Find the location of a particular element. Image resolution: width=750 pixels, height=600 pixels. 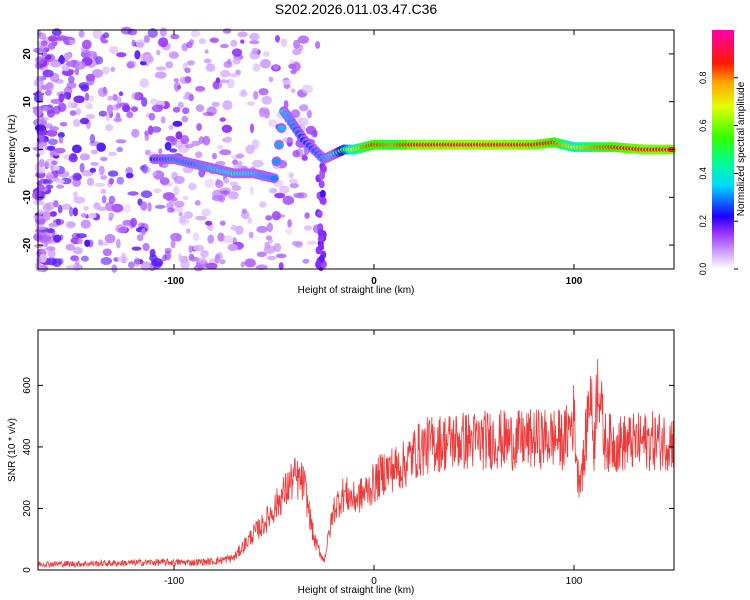

spectrogram-ridge-point is located at coordinates (274, 178).